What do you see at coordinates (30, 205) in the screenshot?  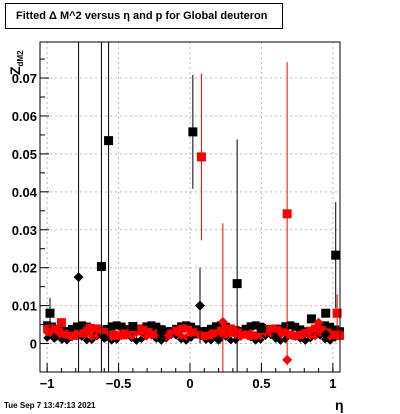 I see `y-axis-ticks: 0 0.01 0.02 0.03 0.04 0.05 0.06 0.07` at bounding box center [30, 205].